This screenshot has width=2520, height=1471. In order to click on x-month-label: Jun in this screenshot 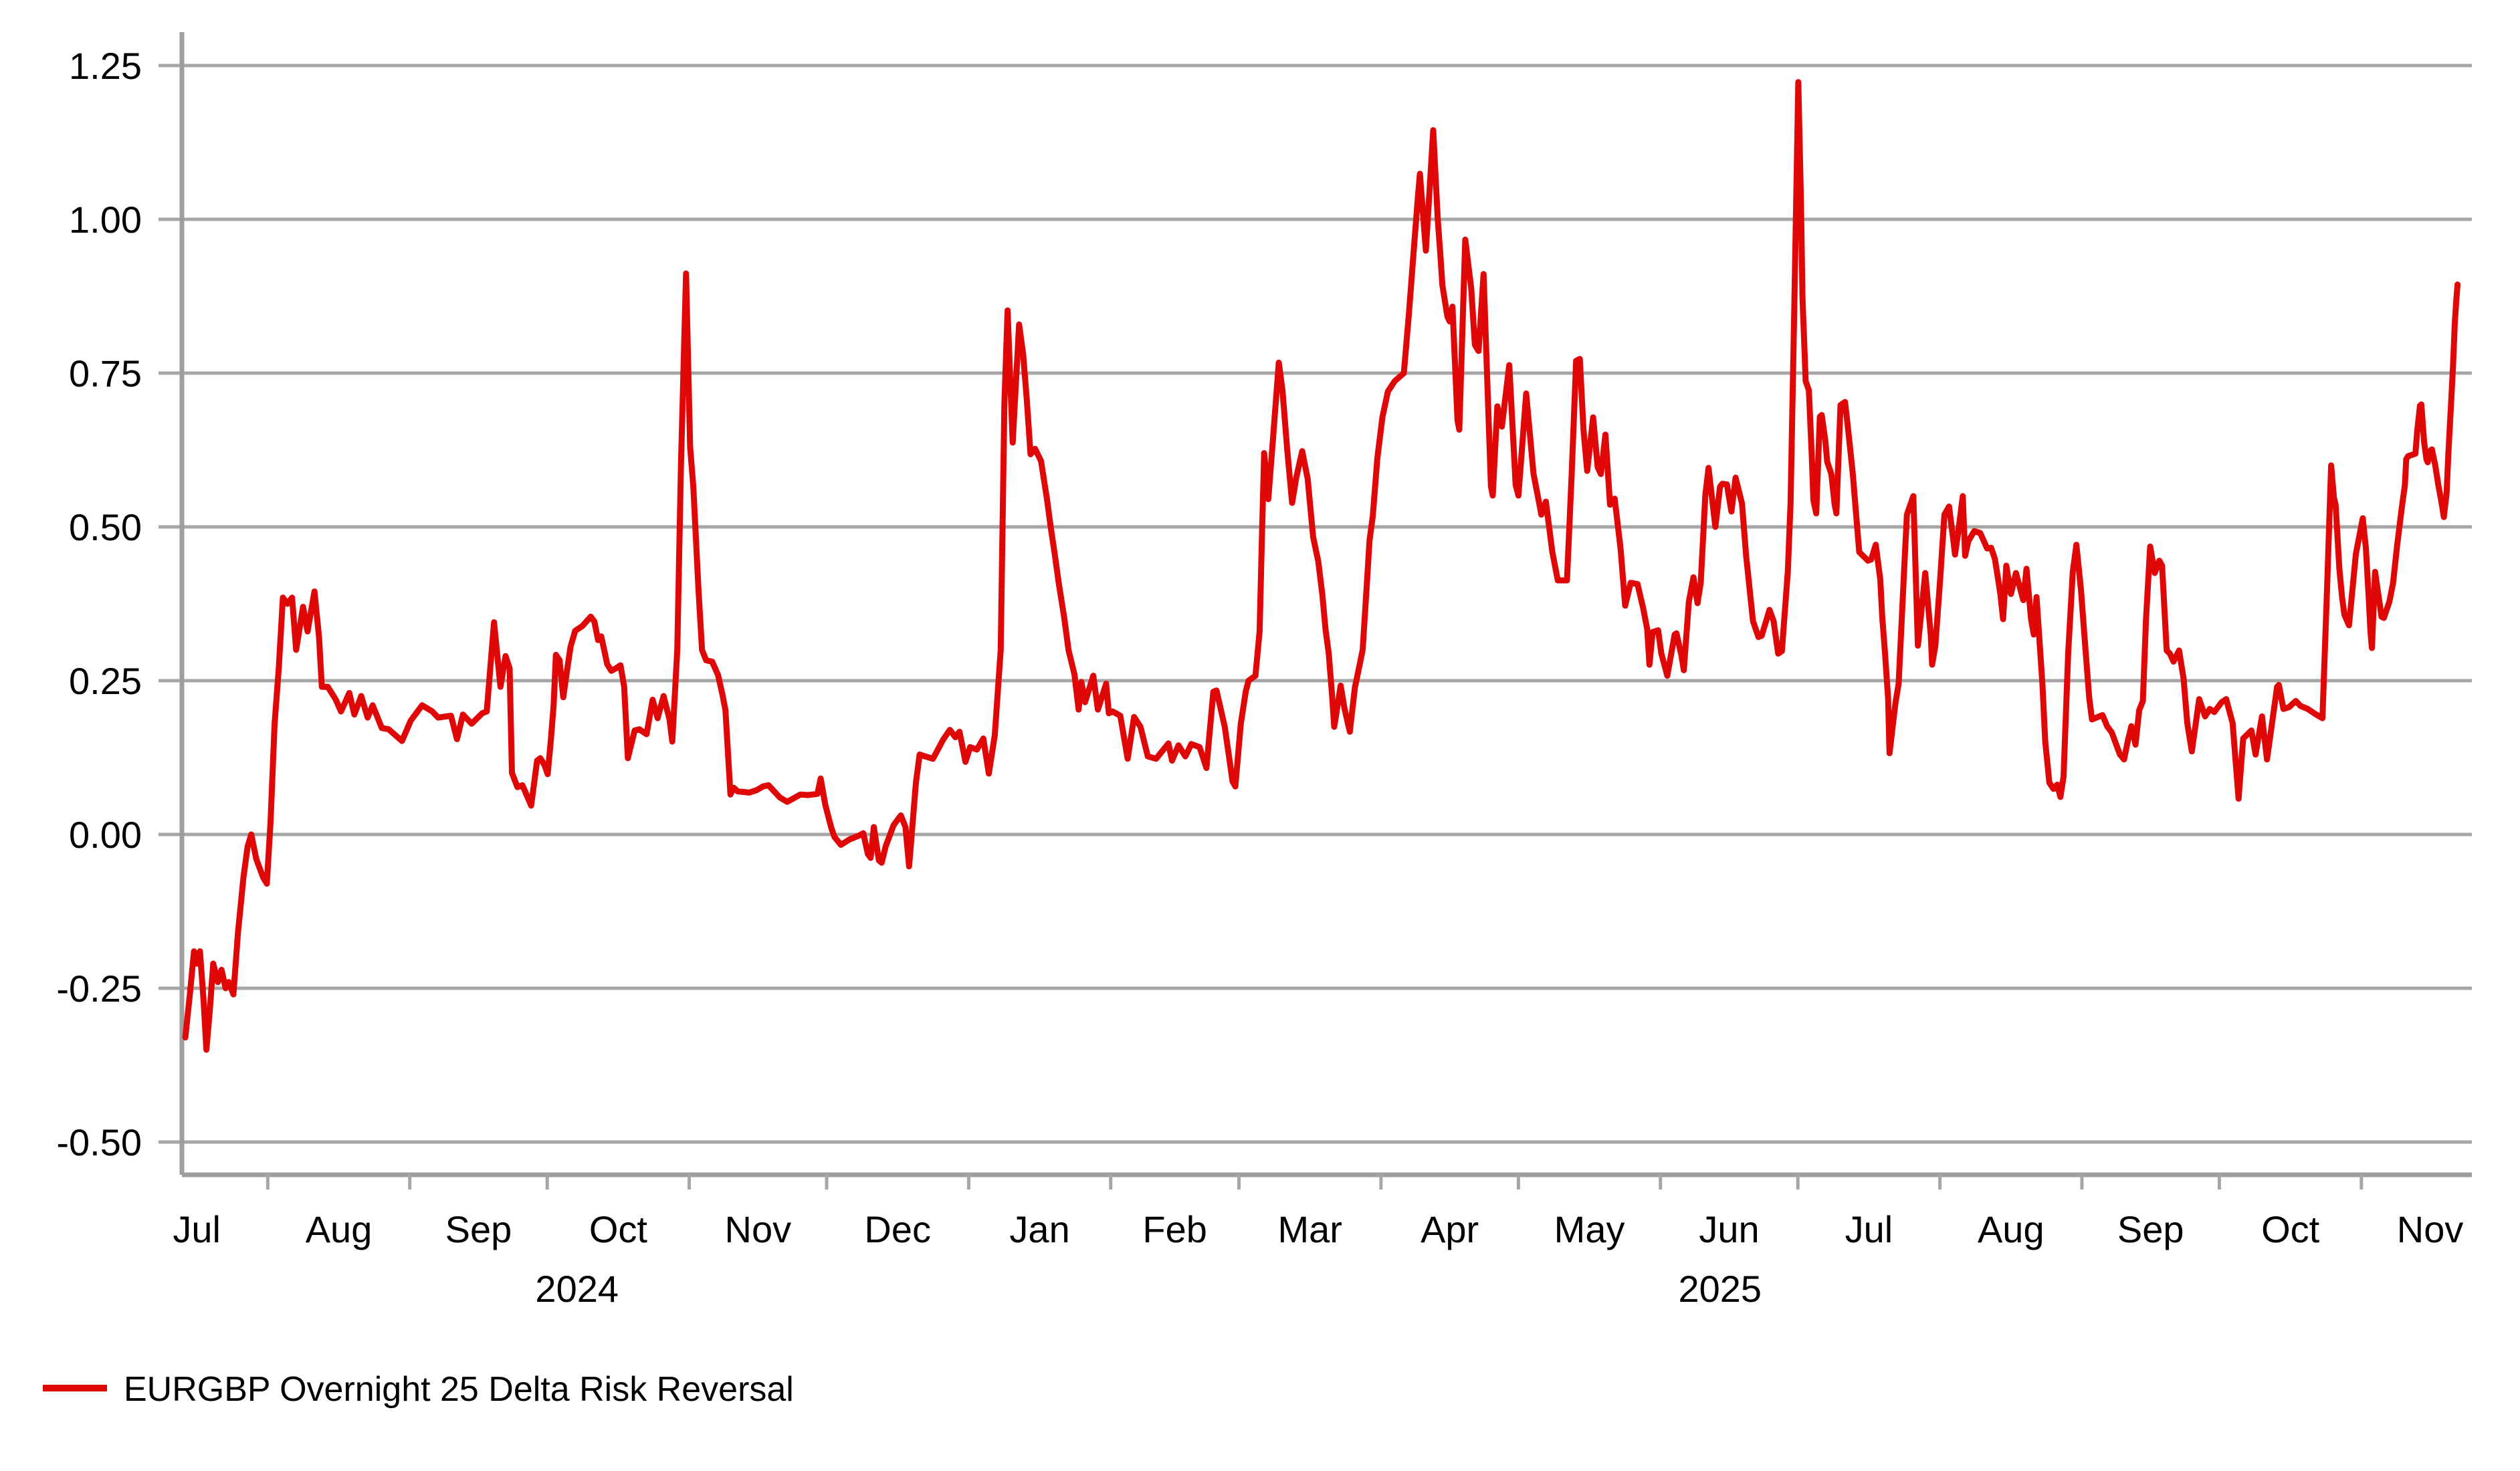, I will do `click(1729, 1229)`.